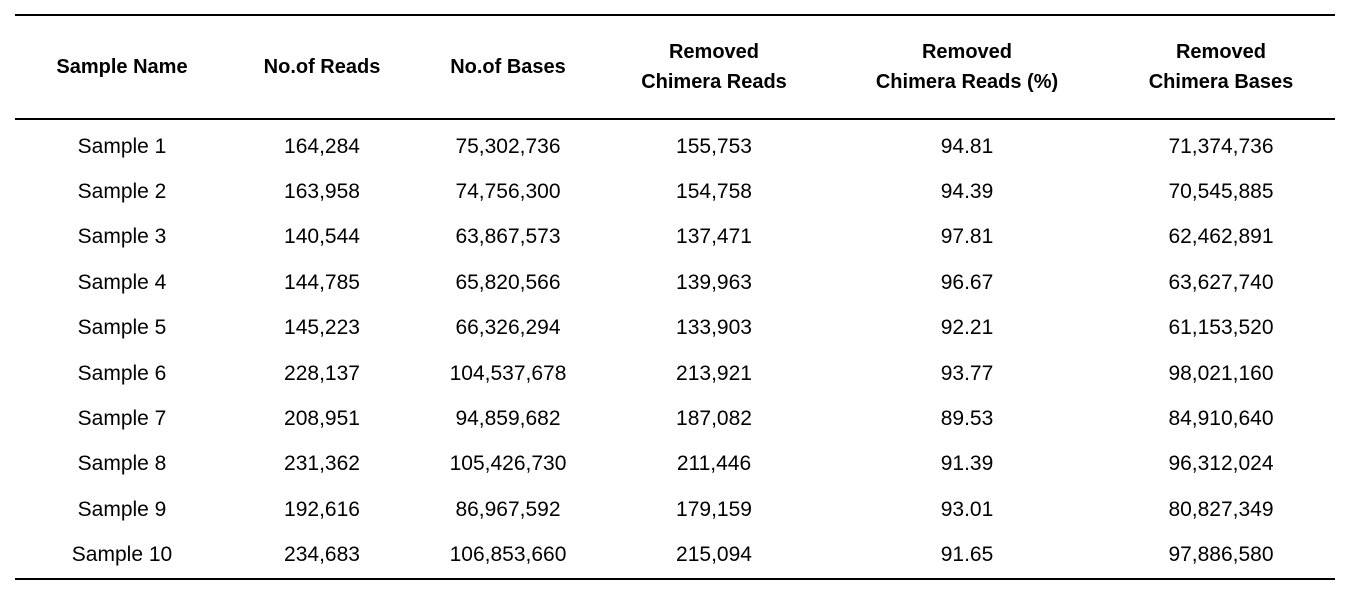  I want to click on table-cell: 144,785, so click(322, 282).